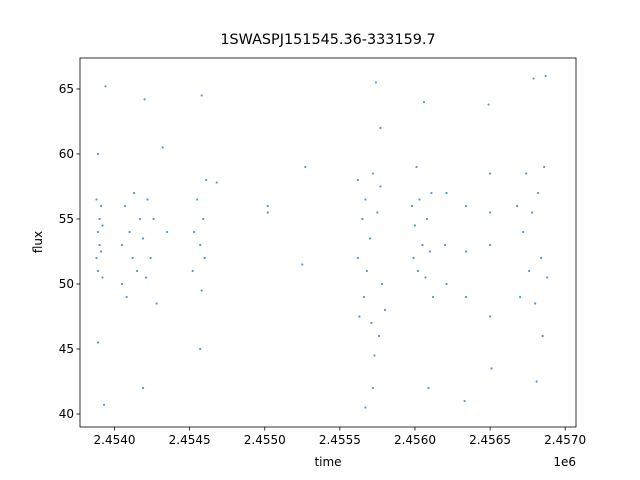  What do you see at coordinates (38, 242) in the screenshot?
I see `y-axis-label: flux` at bounding box center [38, 242].